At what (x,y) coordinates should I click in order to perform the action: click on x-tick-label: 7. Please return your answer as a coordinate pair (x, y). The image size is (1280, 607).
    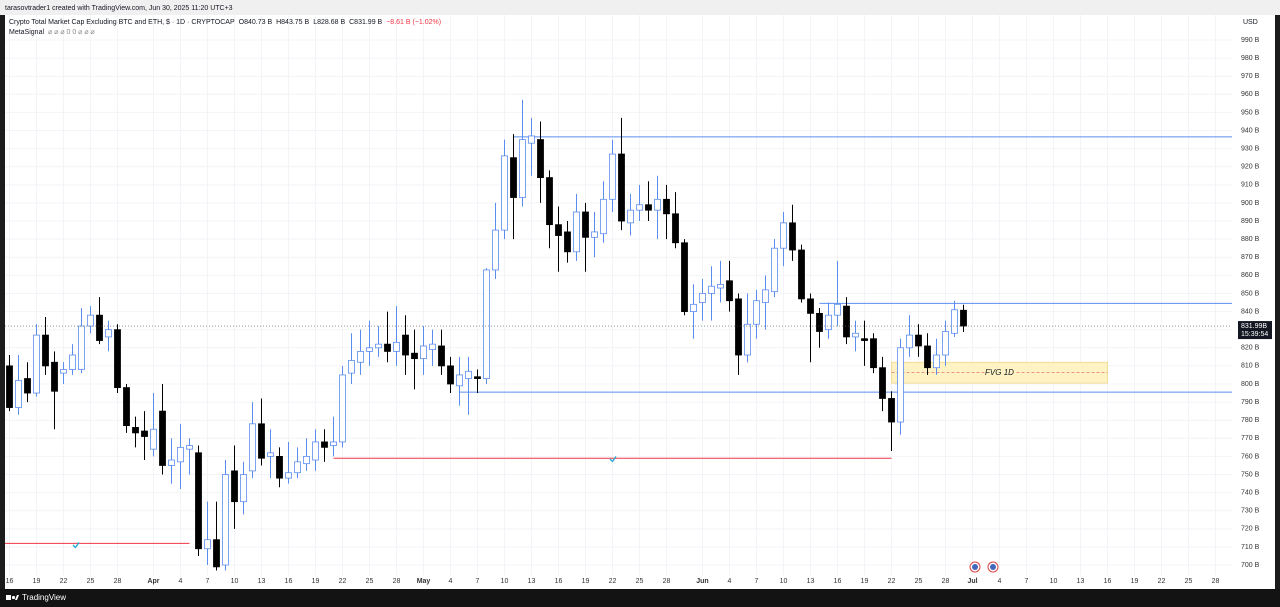
    Looking at the image, I should click on (208, 581).